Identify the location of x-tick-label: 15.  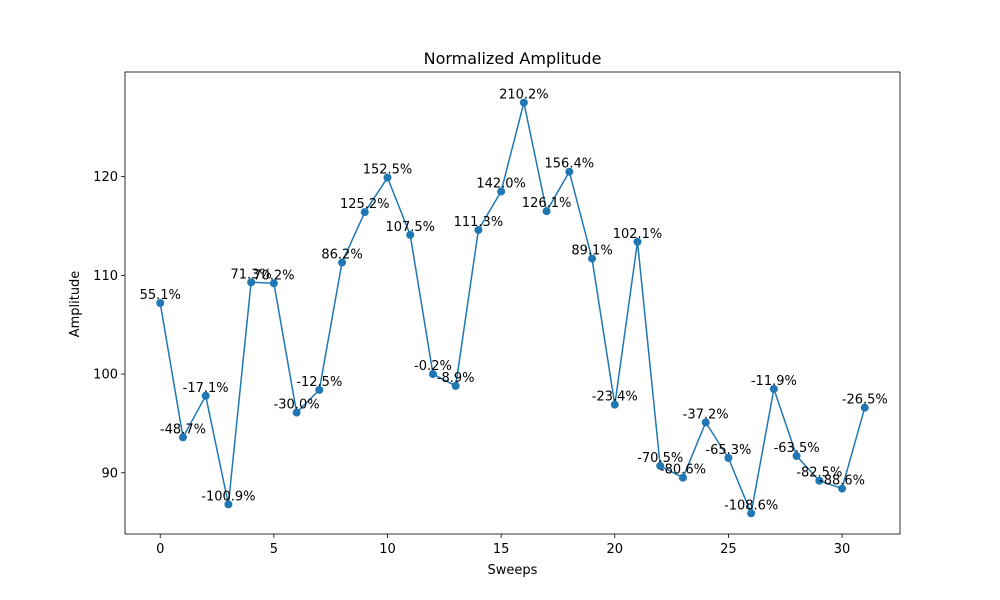
(501, 549).